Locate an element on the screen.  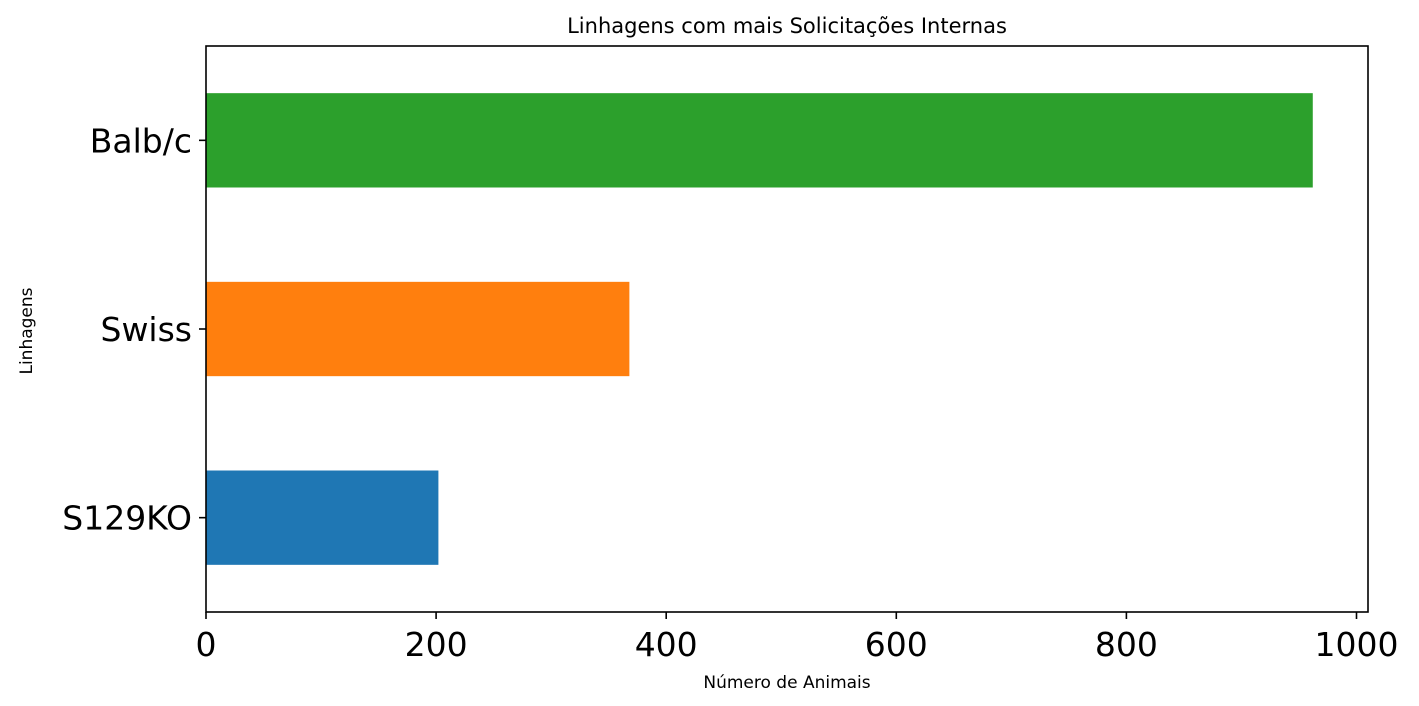
x-tick-label: 400 is located at coordinates (666, 644).